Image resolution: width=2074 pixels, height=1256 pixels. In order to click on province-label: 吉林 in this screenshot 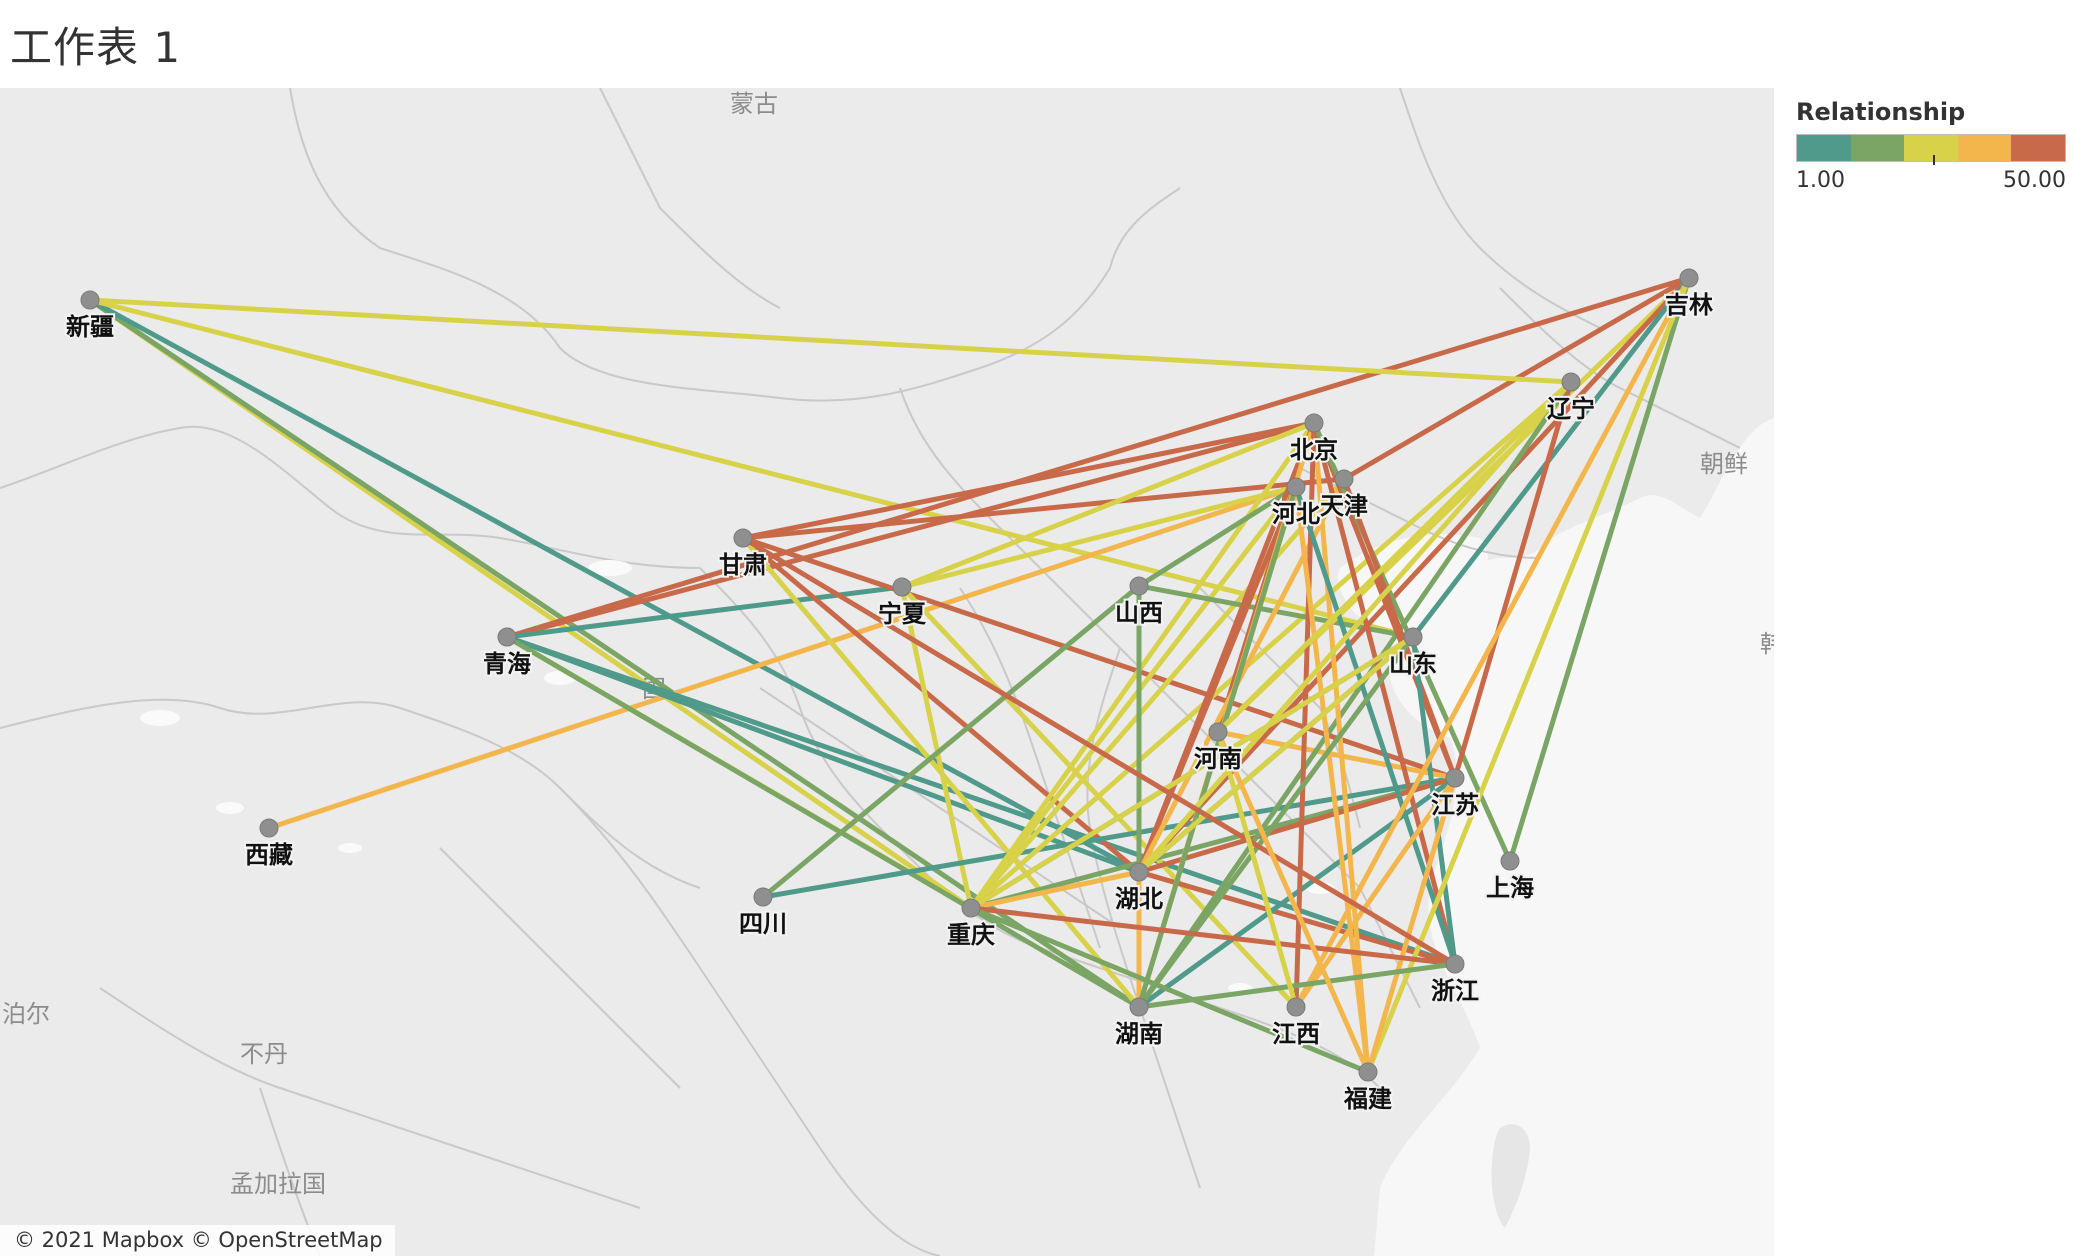, I will do `click(1689, 305)`.